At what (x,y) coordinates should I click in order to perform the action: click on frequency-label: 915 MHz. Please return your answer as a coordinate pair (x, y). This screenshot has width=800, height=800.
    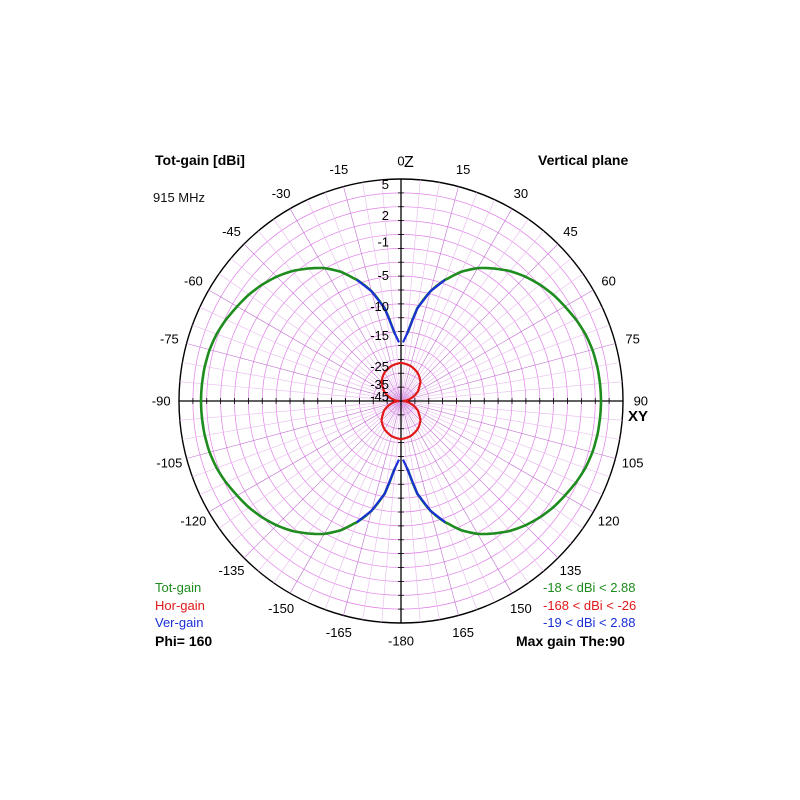
    Looking at the image, I should click on (179, 197).